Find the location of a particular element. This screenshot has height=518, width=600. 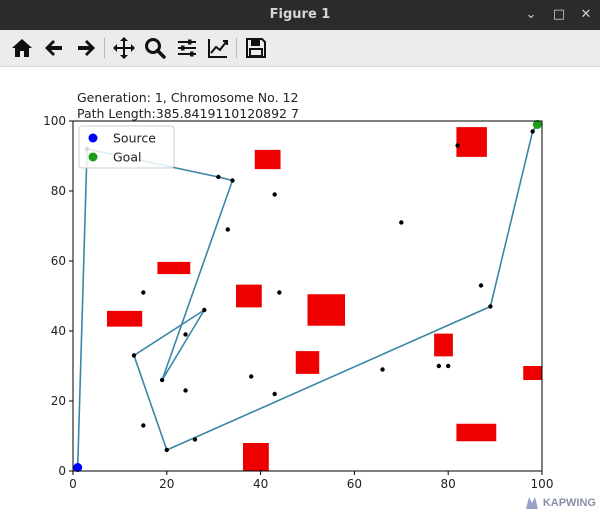

edit-axis-button is located at coordinates (218, 48).